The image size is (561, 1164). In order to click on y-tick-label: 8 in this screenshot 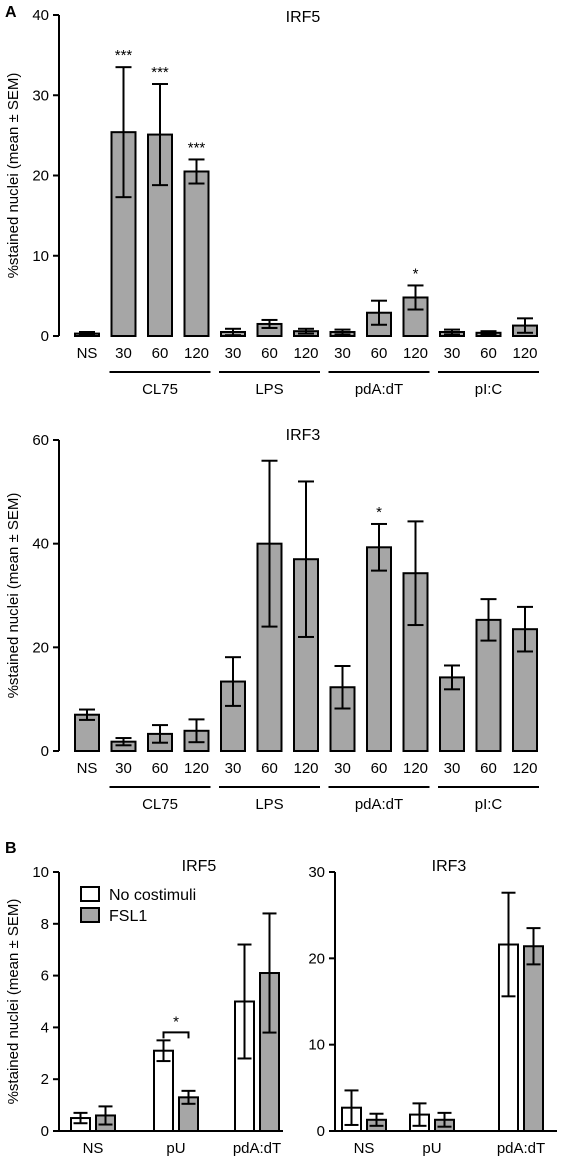, I will do `click(45, 924)`.